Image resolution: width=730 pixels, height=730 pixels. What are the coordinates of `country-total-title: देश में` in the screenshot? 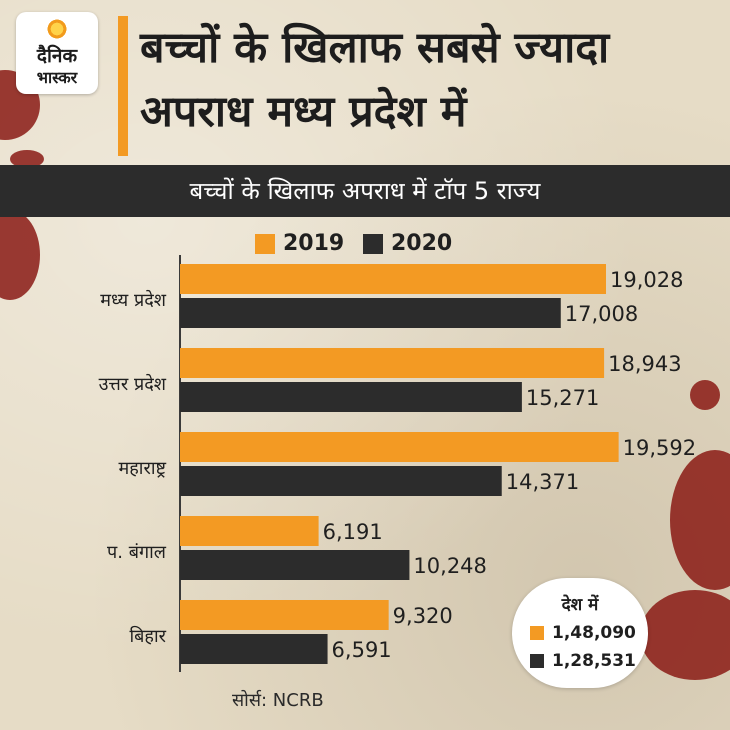 It's located at (580, 605).